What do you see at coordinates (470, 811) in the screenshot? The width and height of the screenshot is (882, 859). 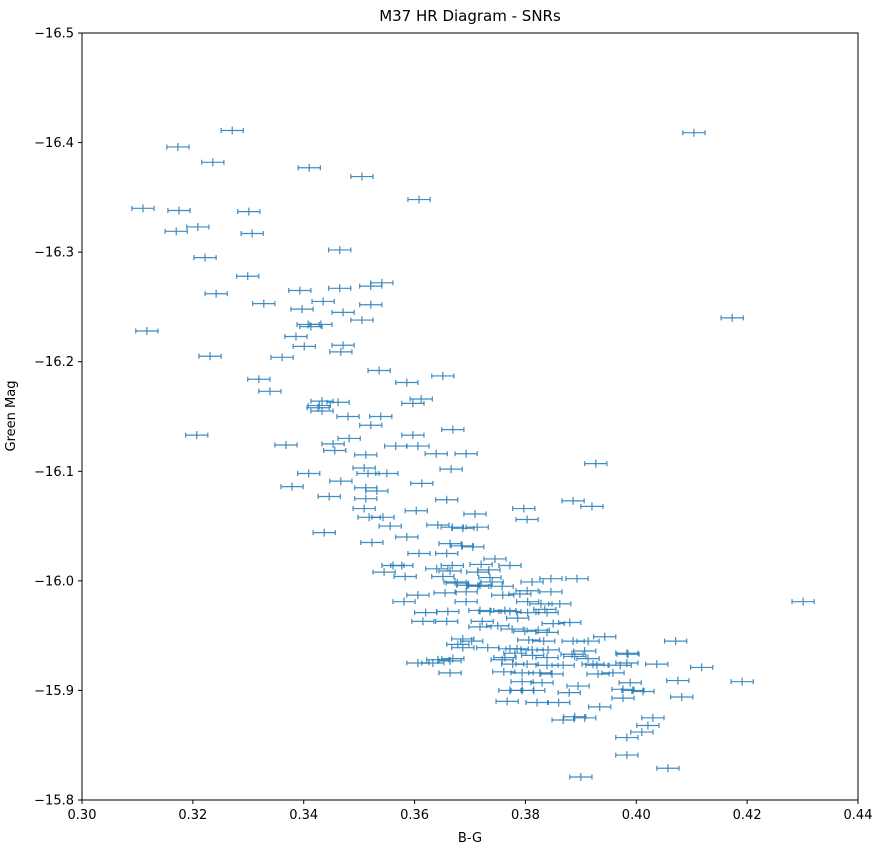 I see `x-axis-ticks: 0.30 0.32 0.34 0.36 0.38 0.40 0.42 0.44` at bounding box center [470, 811].